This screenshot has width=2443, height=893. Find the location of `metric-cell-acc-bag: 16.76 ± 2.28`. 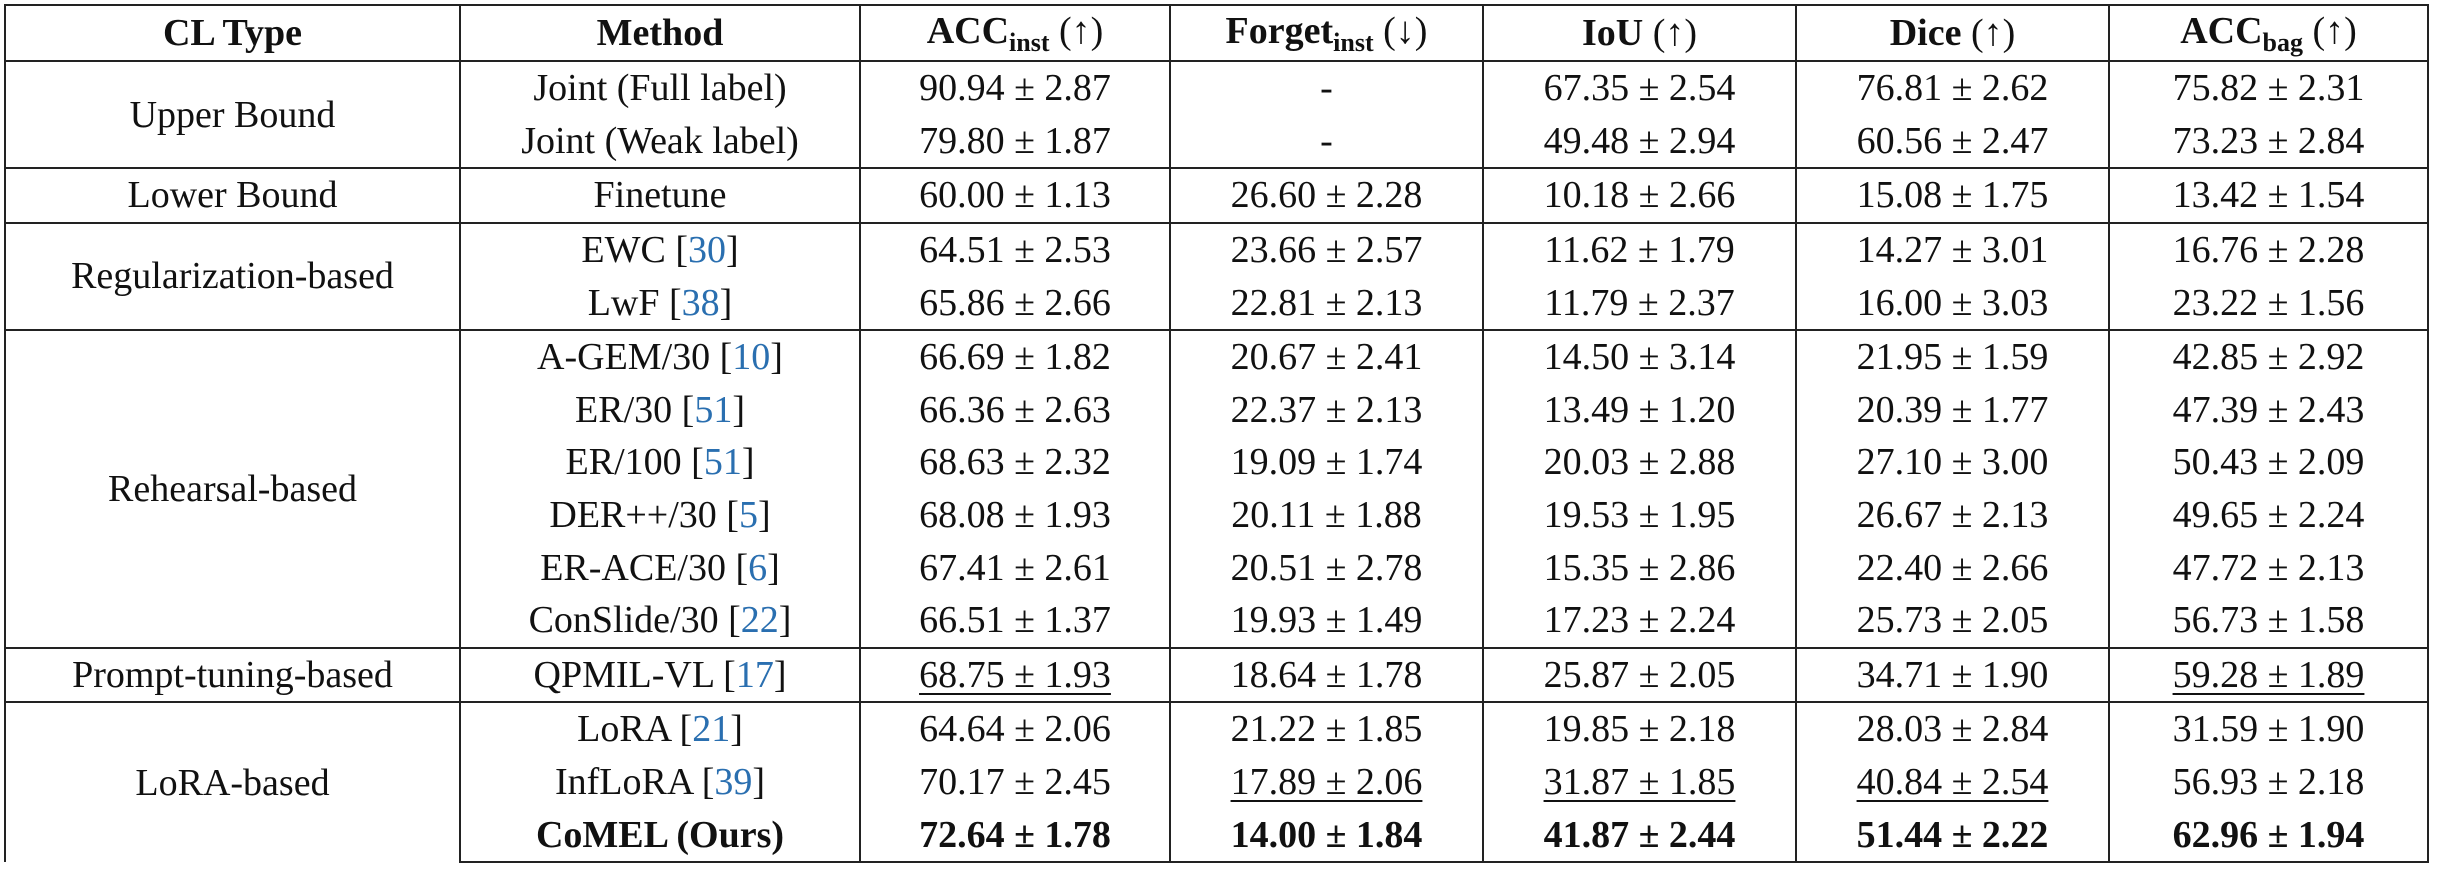

metric-cell-acc-bag: 16.76 ± 2.28 is located at coordinates (2268, 249).